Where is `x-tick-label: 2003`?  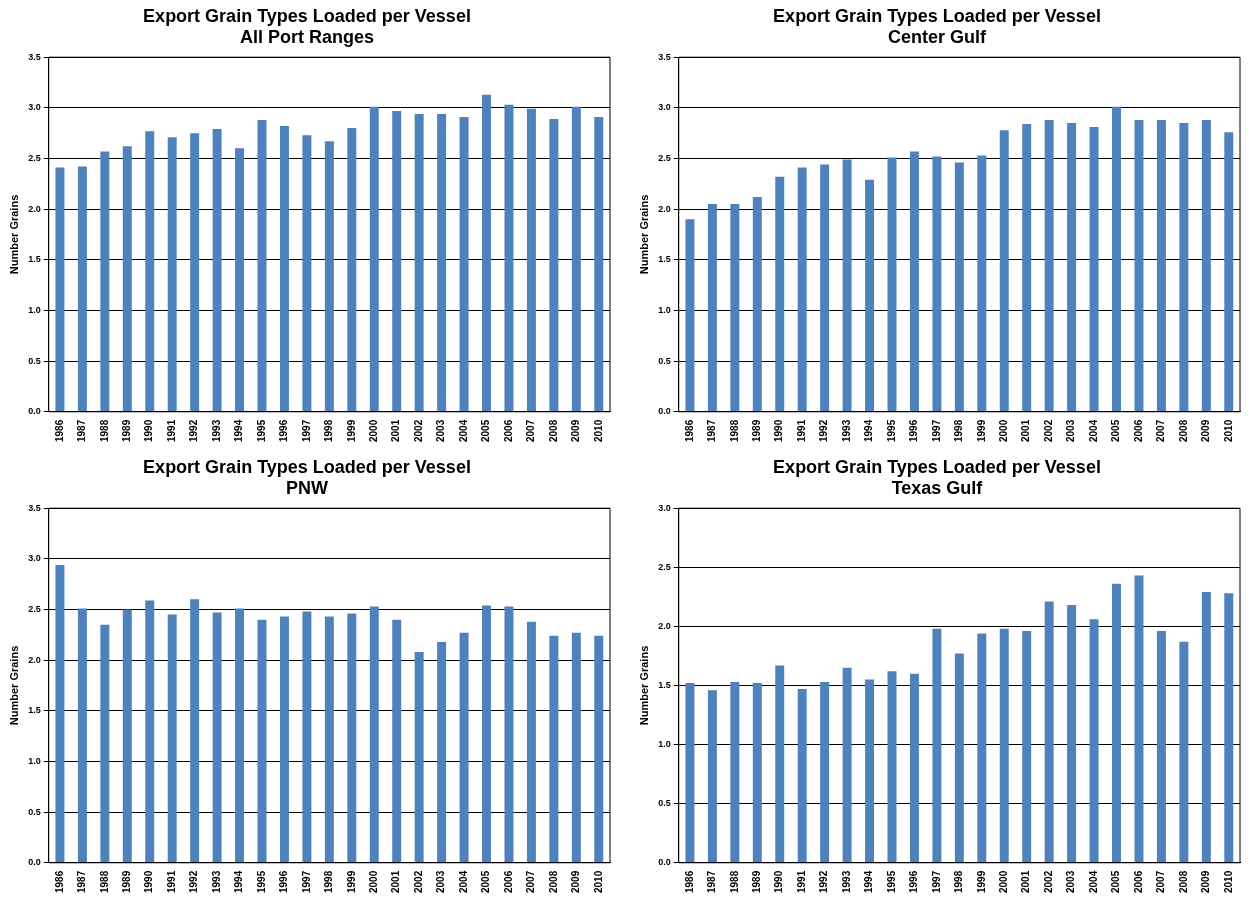 x-tick-label: 2003 is located at coordinates (1071, 881).